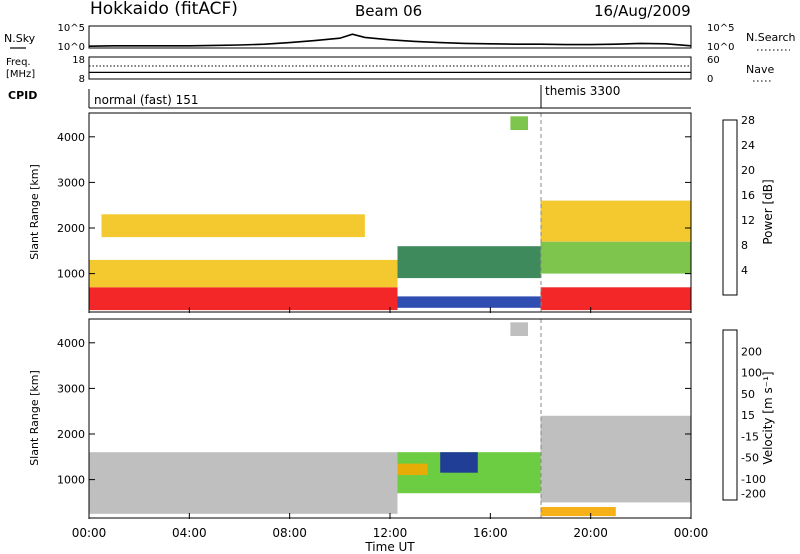 This screenshot has height=554, width=800. What do you see at coordinates (748, 120) in the screenshot?
I see `power-colorbar-tick: 28` at bounding box center [748, 120].